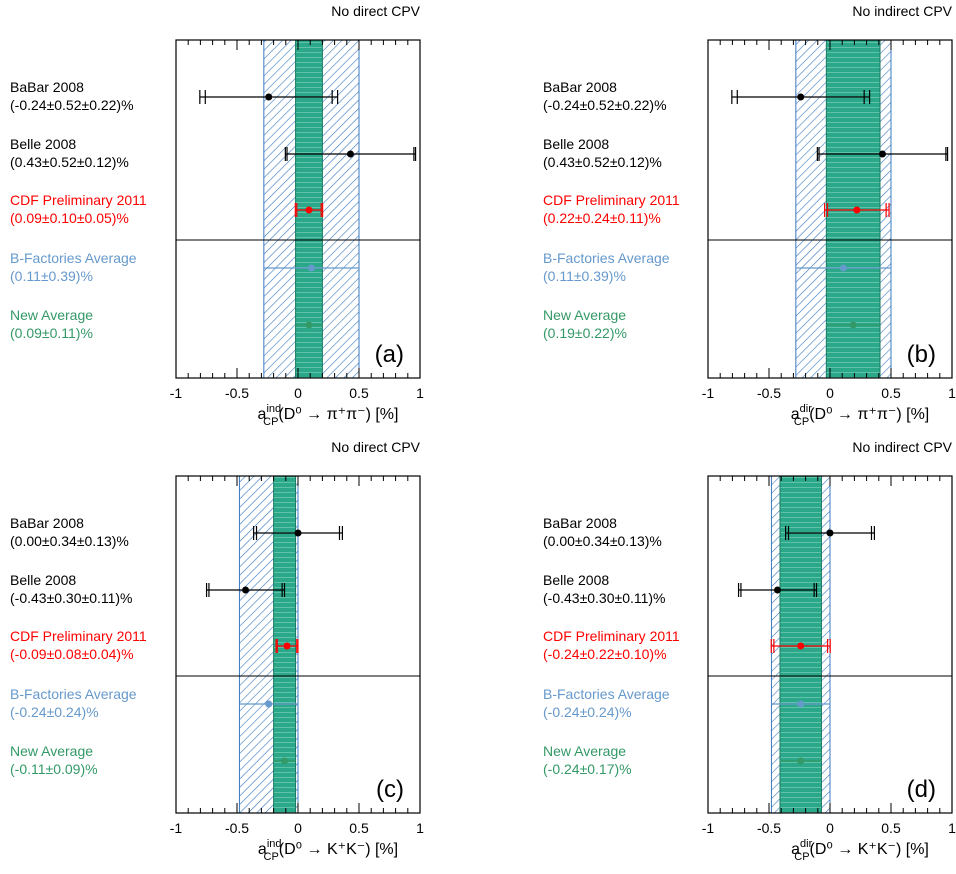 The height and width of the screenshot is (874, 956). Describe the element at coordinates (72, 654) in the screenshot. I see `row-result: (-0.09±0.08±0.04)%` at that location.